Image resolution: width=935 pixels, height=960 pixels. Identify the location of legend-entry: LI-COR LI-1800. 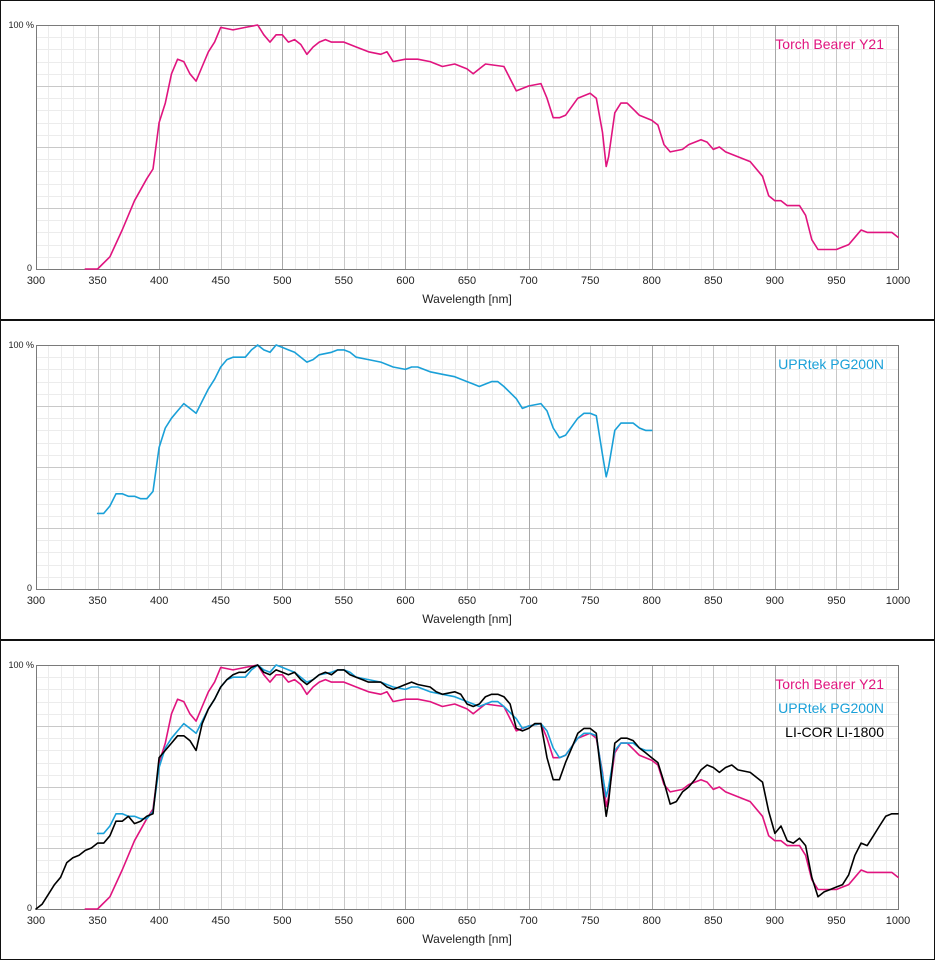
(834, 732).